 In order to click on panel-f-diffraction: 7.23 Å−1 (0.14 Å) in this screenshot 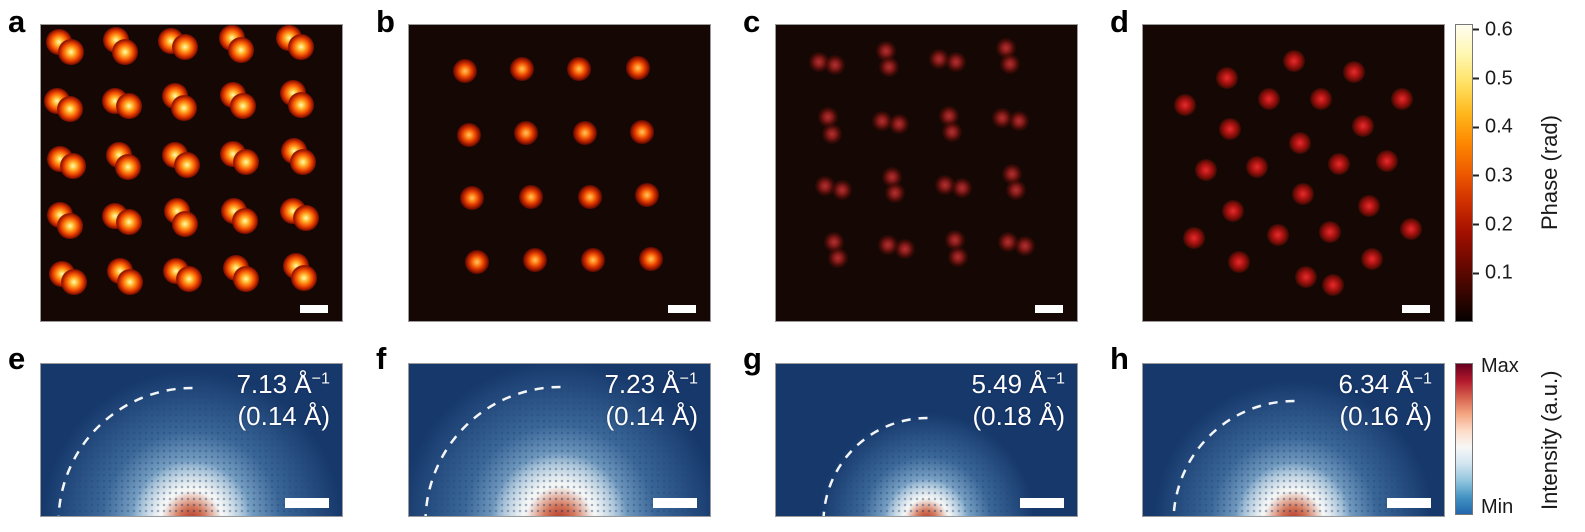, I will do `click(559, 440)`.